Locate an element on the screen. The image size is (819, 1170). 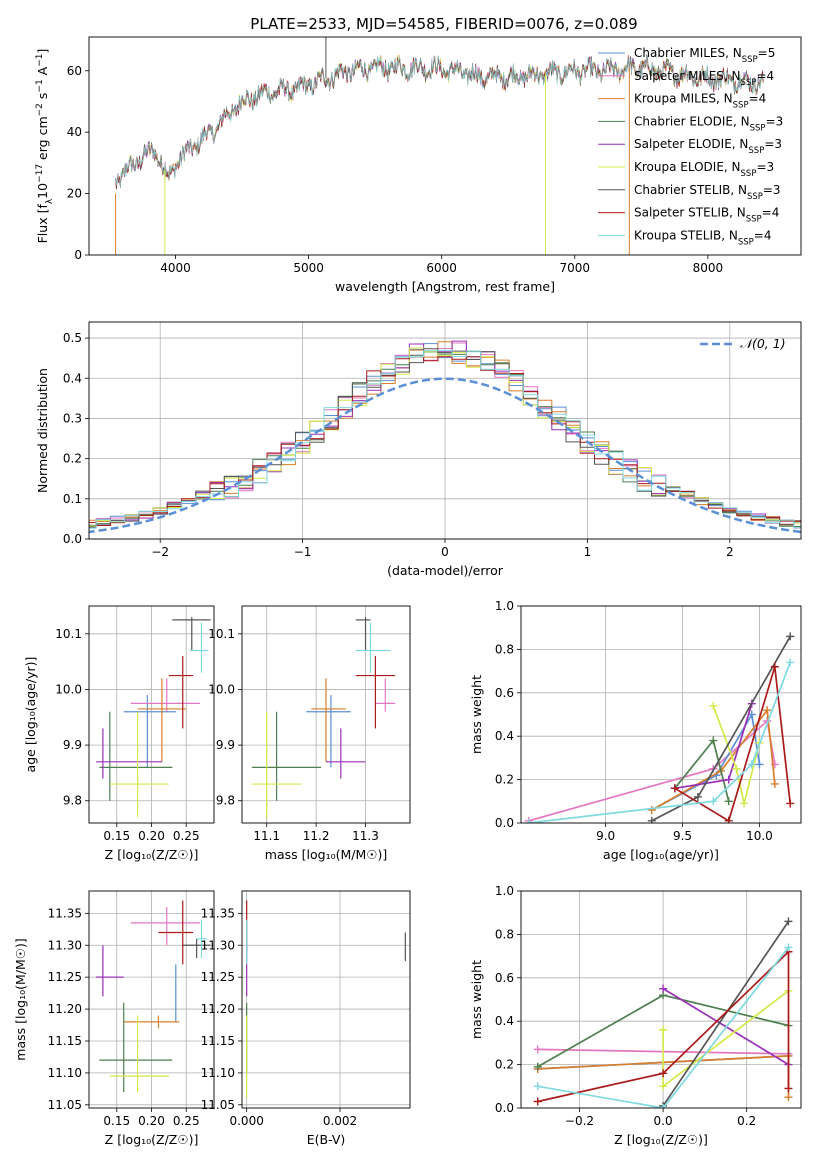
y-axis-label-part: erg cm is located at coordinates (42, 140).